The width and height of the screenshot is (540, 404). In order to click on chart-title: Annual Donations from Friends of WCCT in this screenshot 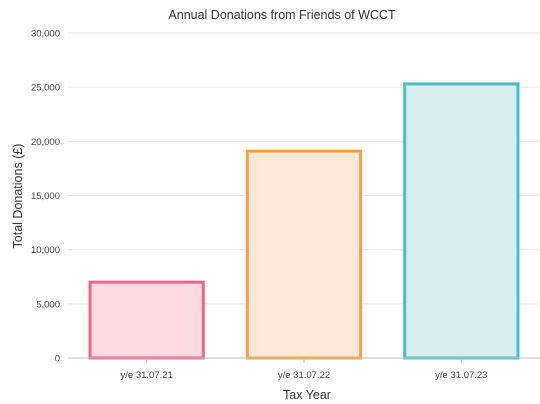, I will do `click(282, 15)`.